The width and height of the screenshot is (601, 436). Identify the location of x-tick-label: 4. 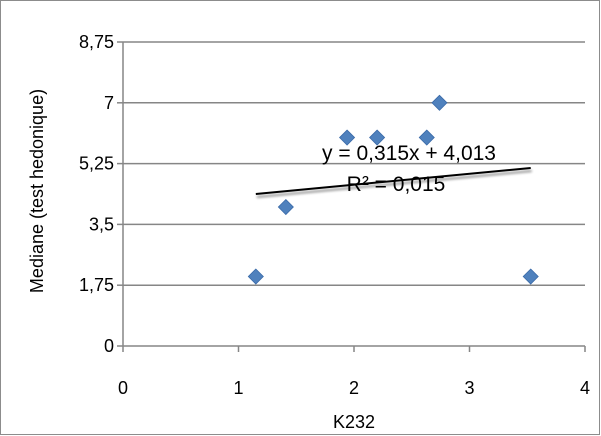
(585, 388).